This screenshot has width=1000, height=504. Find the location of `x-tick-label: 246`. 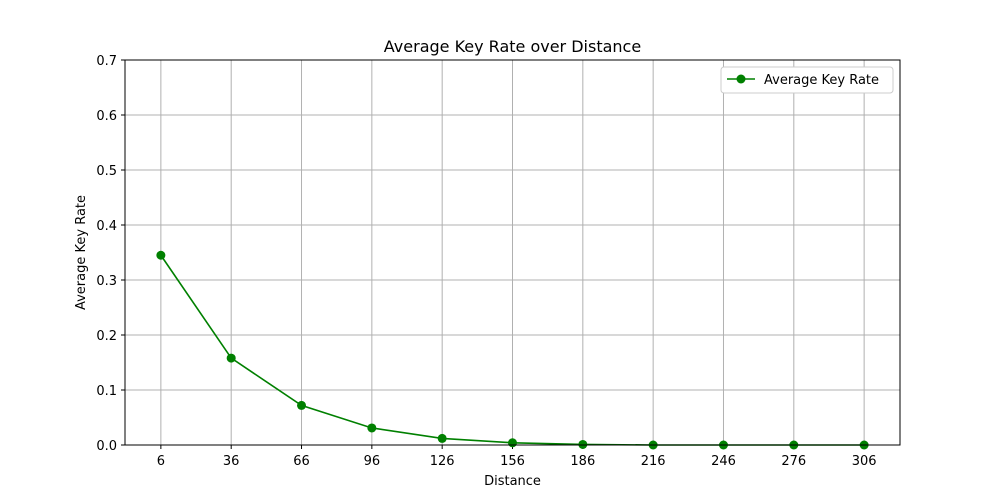

x-tick-label: 246 is located at coordinates (723, 461).